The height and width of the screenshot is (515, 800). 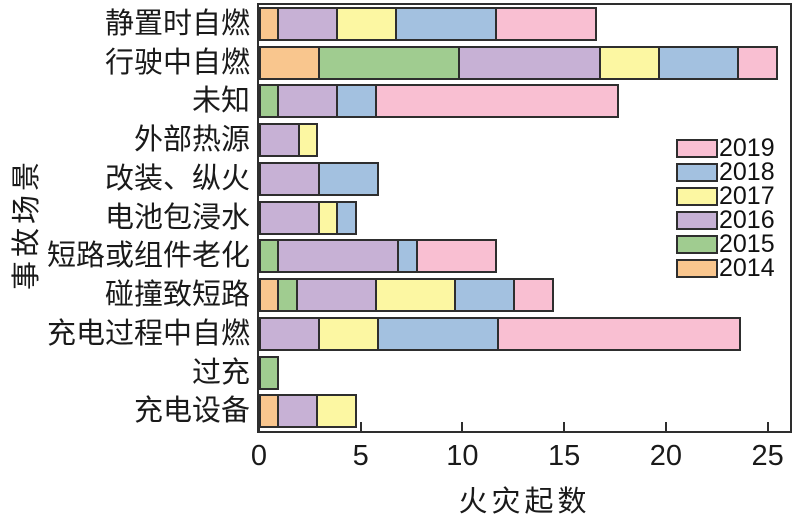 I want to click on legend-item-2018: 2018, so click(x=725, y=172).